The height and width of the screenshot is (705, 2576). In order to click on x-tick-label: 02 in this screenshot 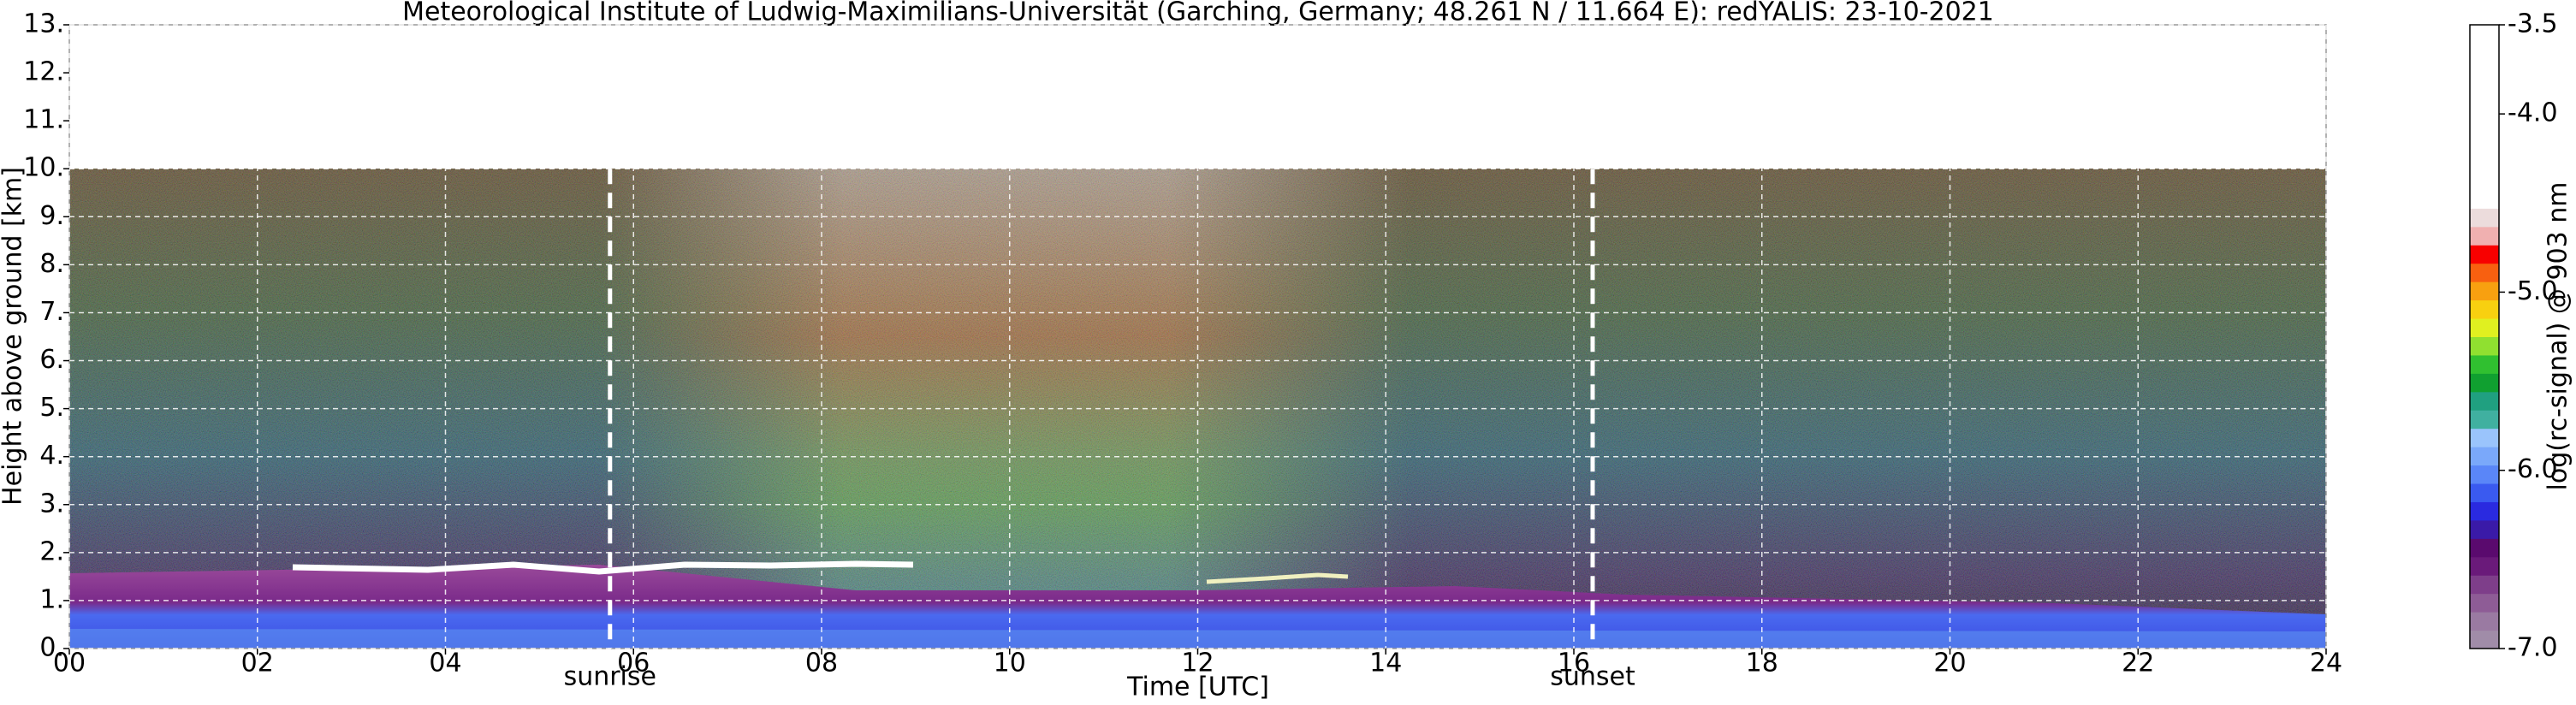, I will do `click(257, 663)`.